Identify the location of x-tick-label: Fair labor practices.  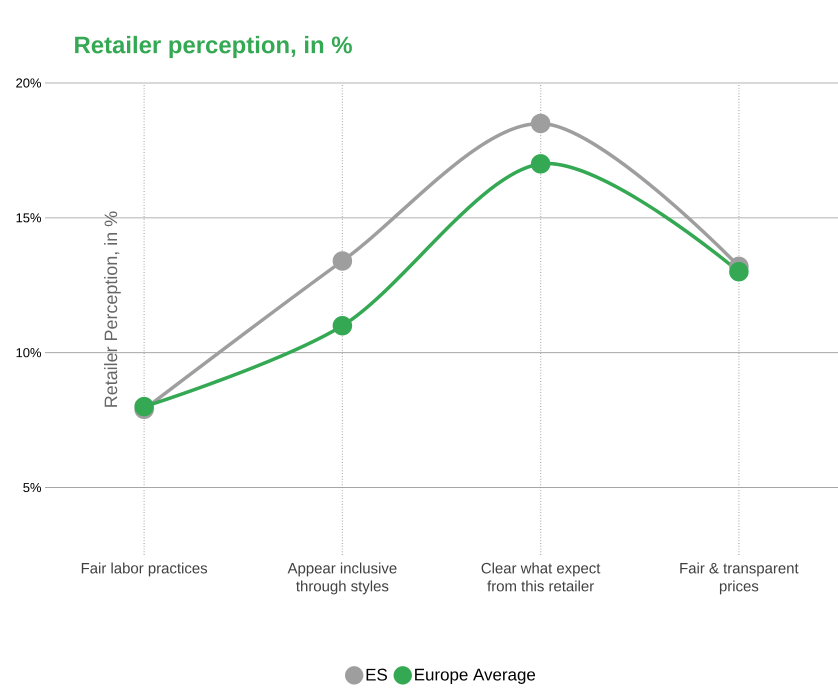
(145, 569).